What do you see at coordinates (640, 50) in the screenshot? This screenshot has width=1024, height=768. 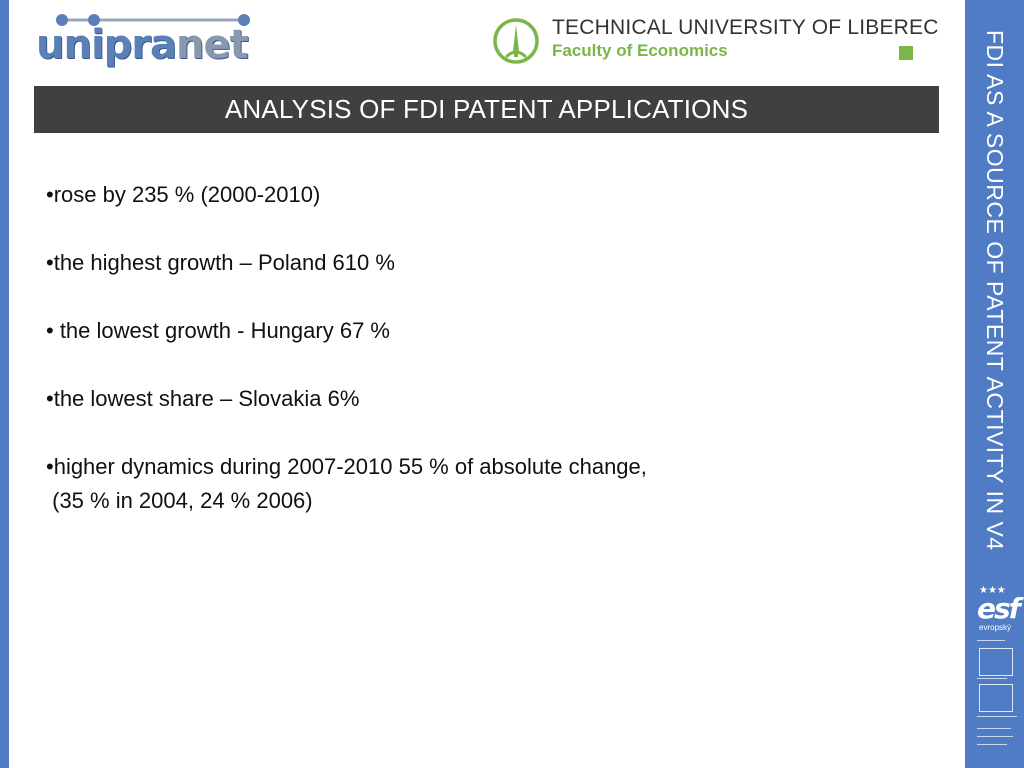 I see `faculty-name: Faculty of Economics` at bounding box center [640, 50].